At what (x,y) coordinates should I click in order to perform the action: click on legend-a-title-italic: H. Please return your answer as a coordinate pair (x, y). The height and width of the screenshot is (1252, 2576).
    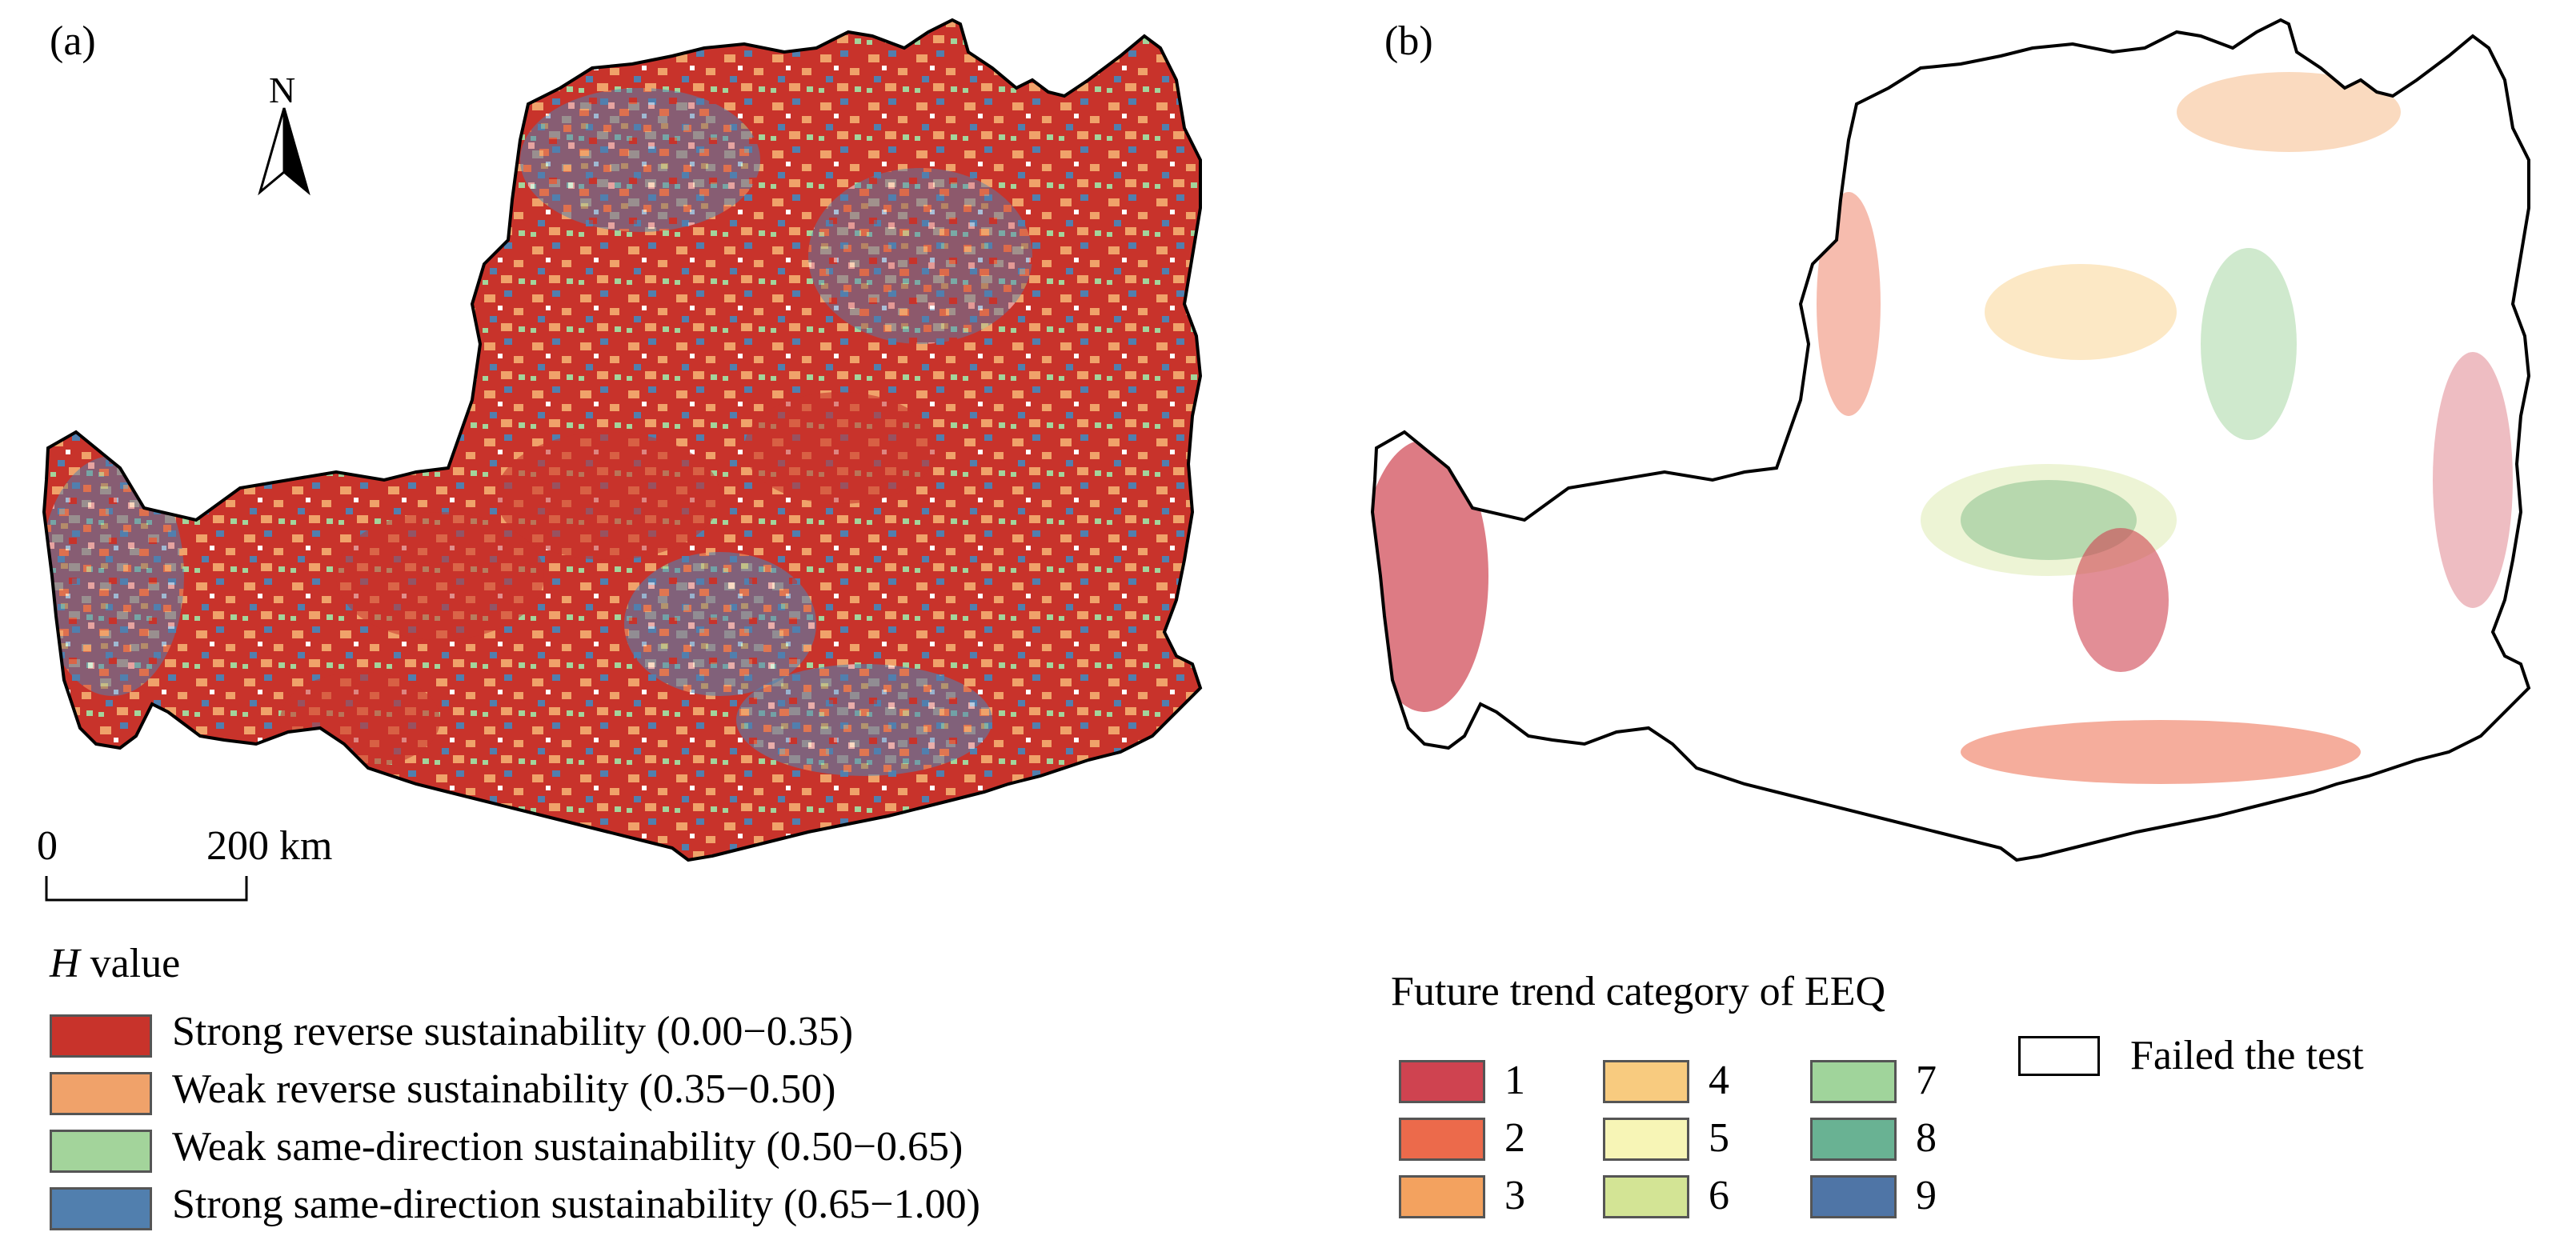
    Looking at the image, I should click on (65, 963).